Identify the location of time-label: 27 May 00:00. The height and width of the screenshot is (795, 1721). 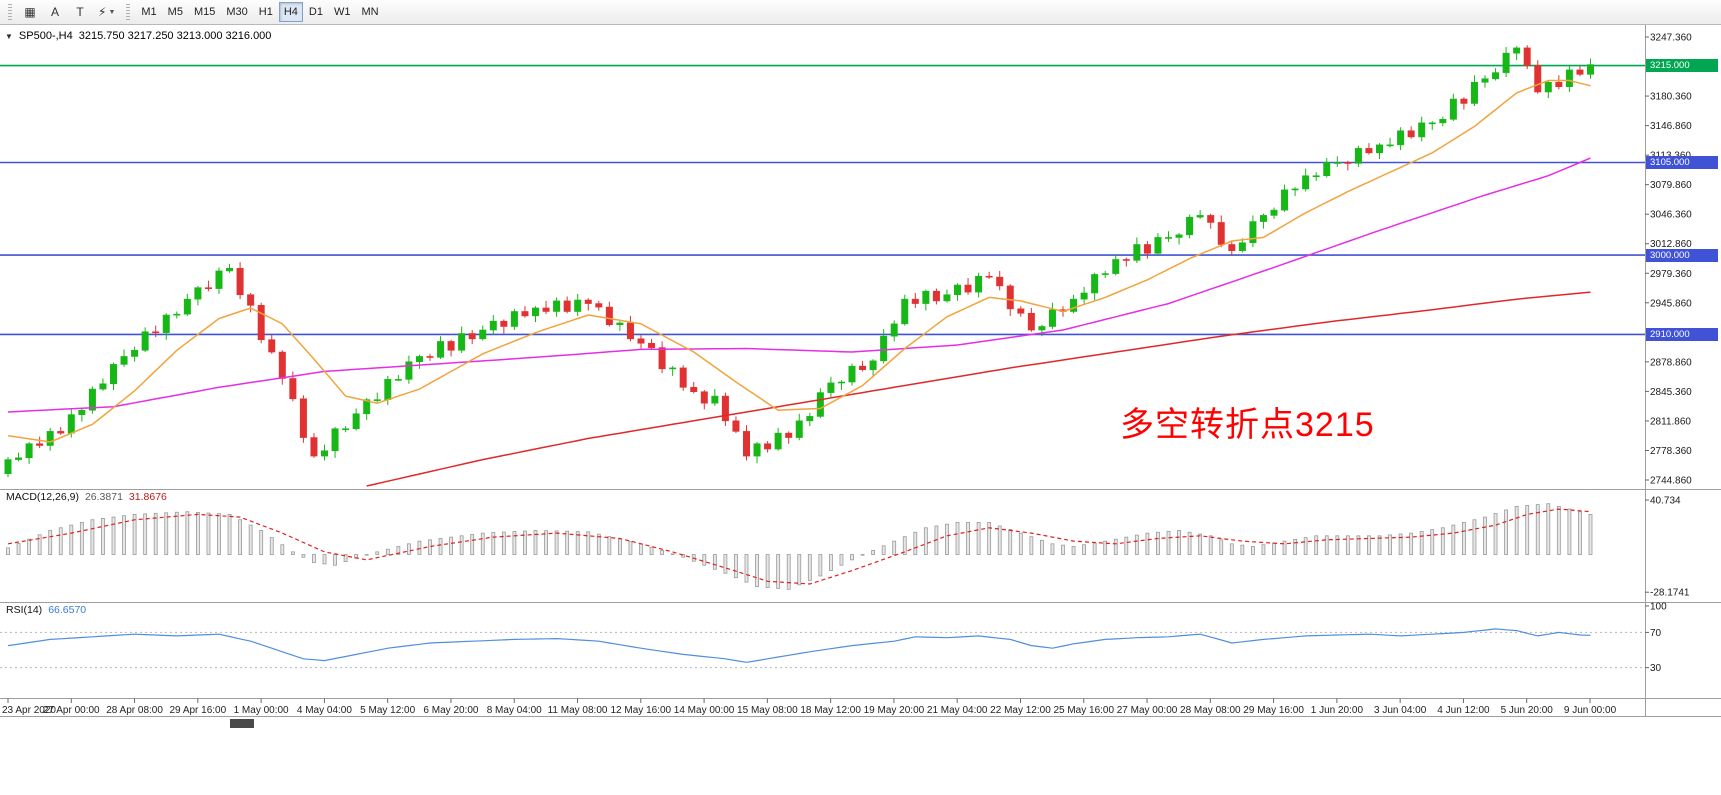
(1147, 710).